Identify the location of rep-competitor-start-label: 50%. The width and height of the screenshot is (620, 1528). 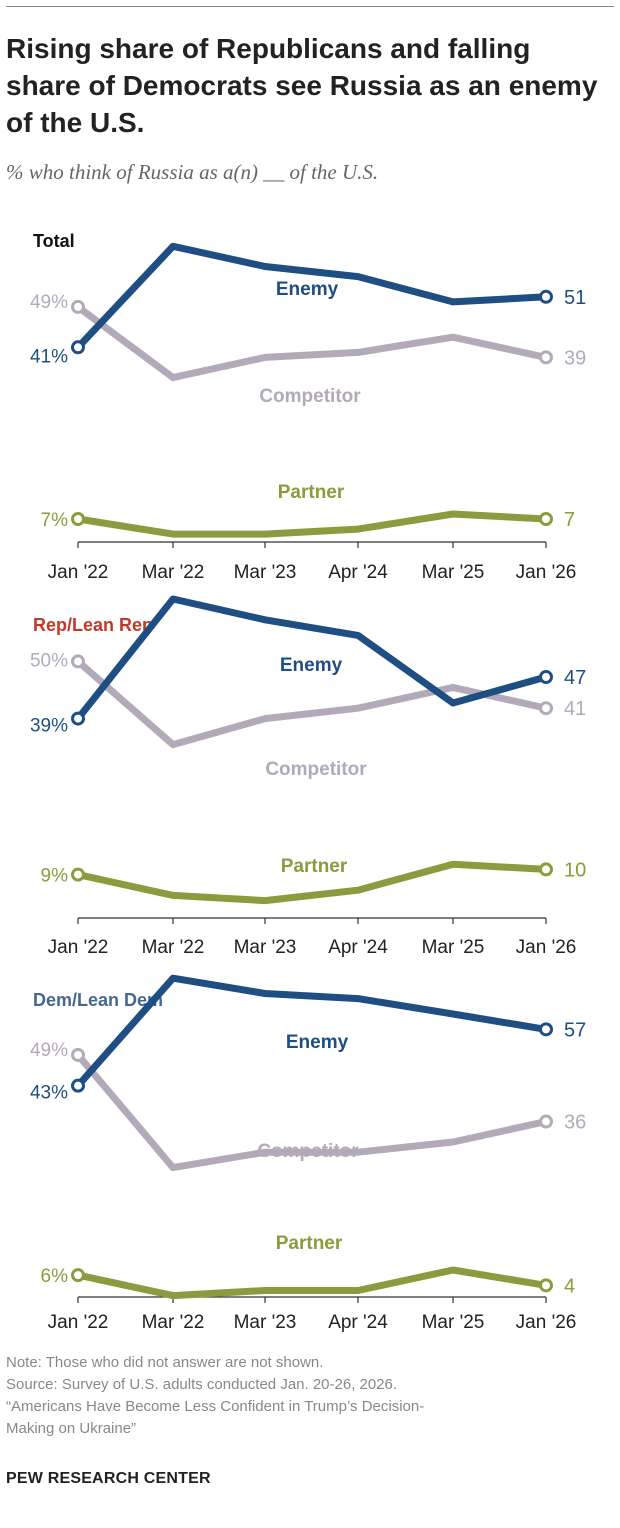
(49, 660).